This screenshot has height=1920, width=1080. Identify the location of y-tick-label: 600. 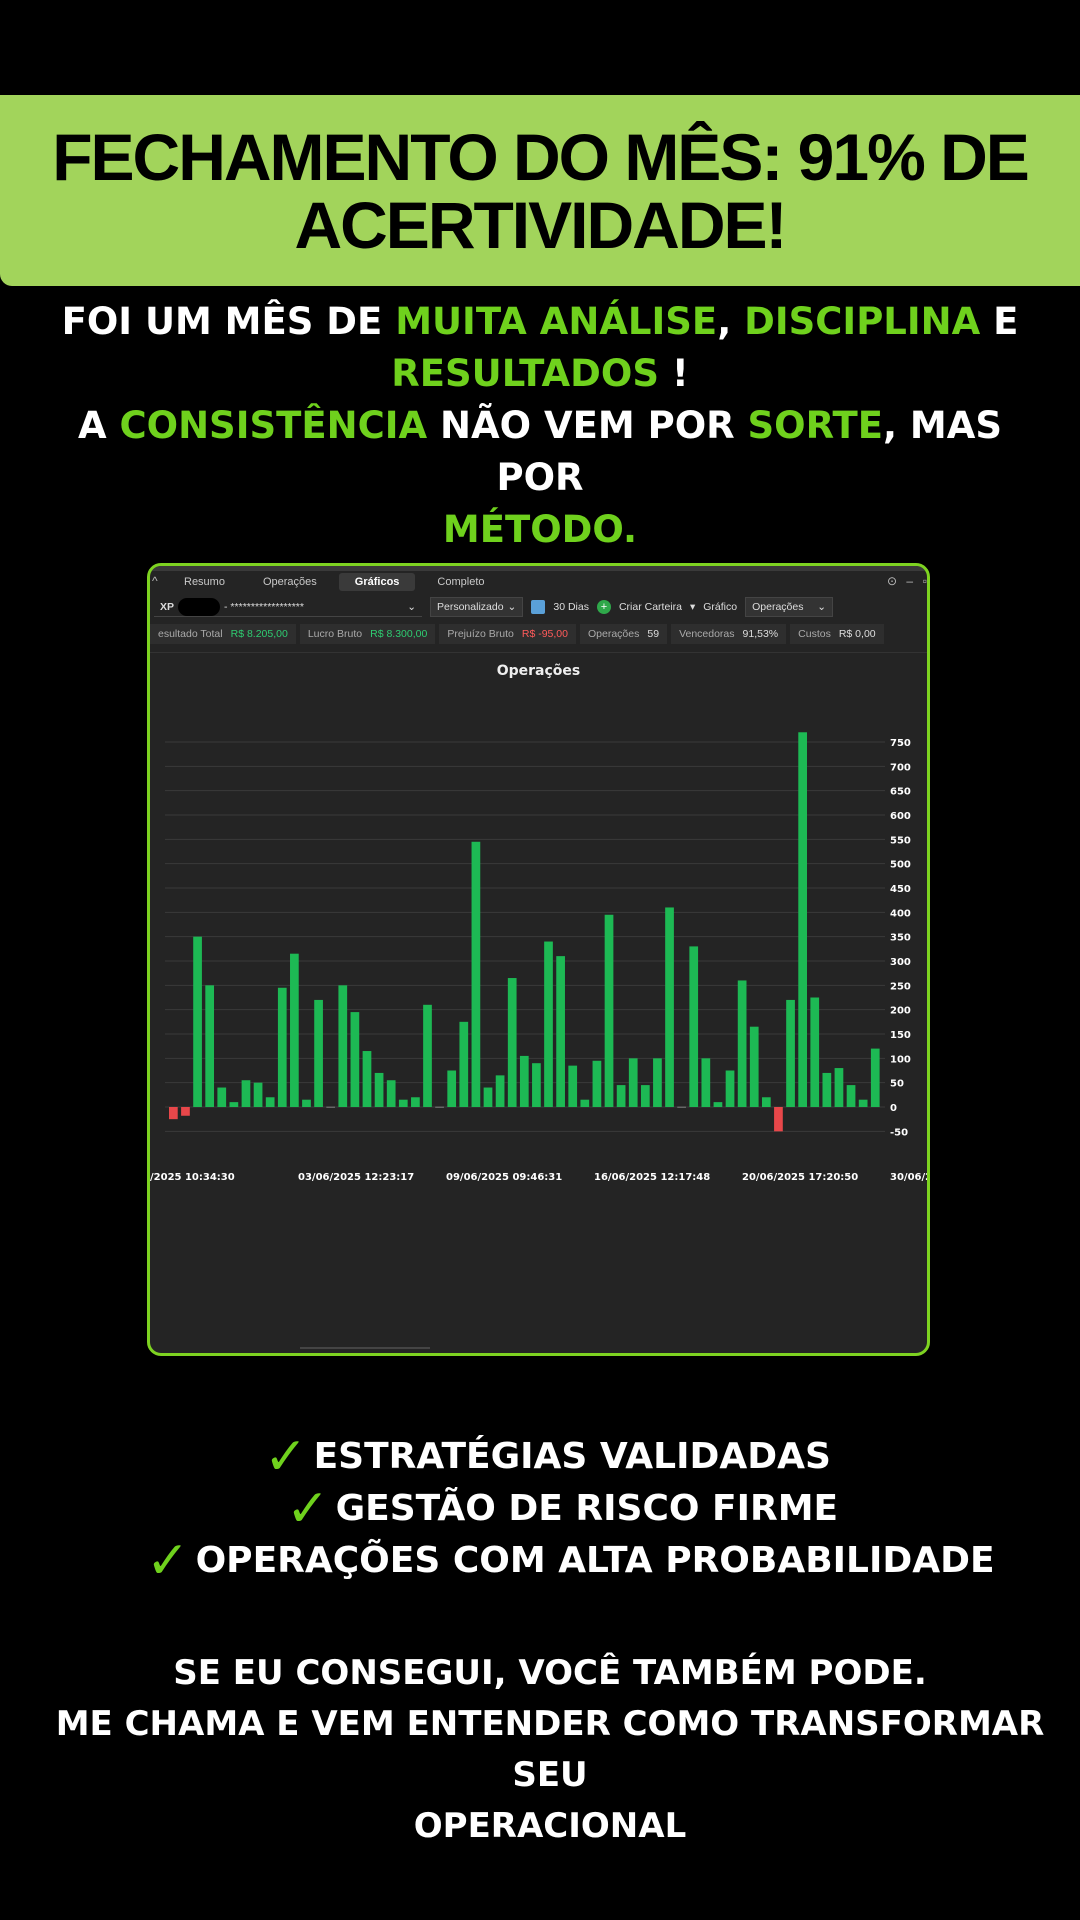
(900, 816).